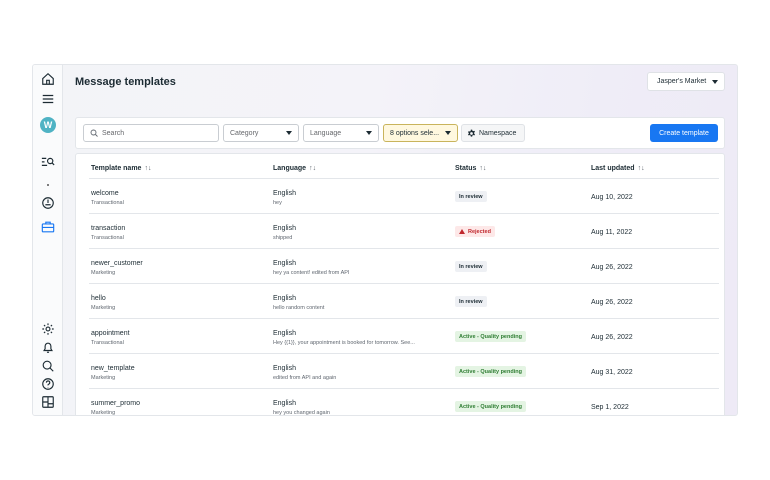 The height and width of the screenshot is (480, 770). Describe the element at coordinates (113, 133) in the screenshot. I see `search-placeholder: Search` at that location.